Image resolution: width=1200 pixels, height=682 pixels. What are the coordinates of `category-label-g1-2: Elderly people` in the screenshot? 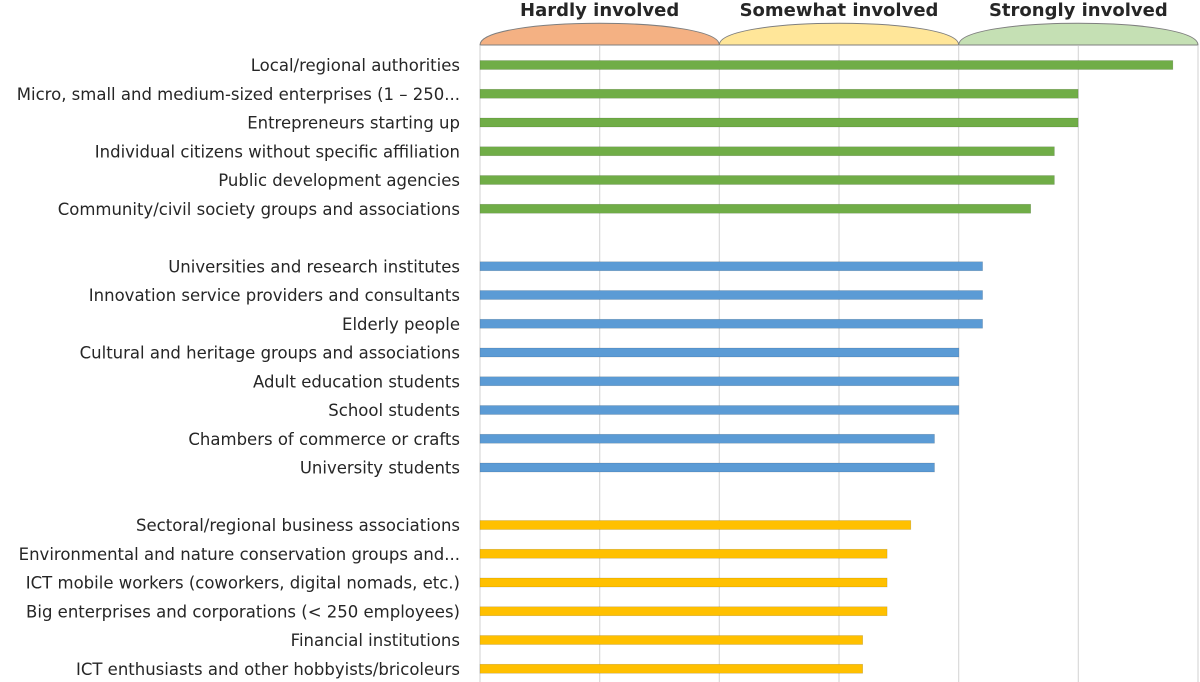 It's located at (401, 324).